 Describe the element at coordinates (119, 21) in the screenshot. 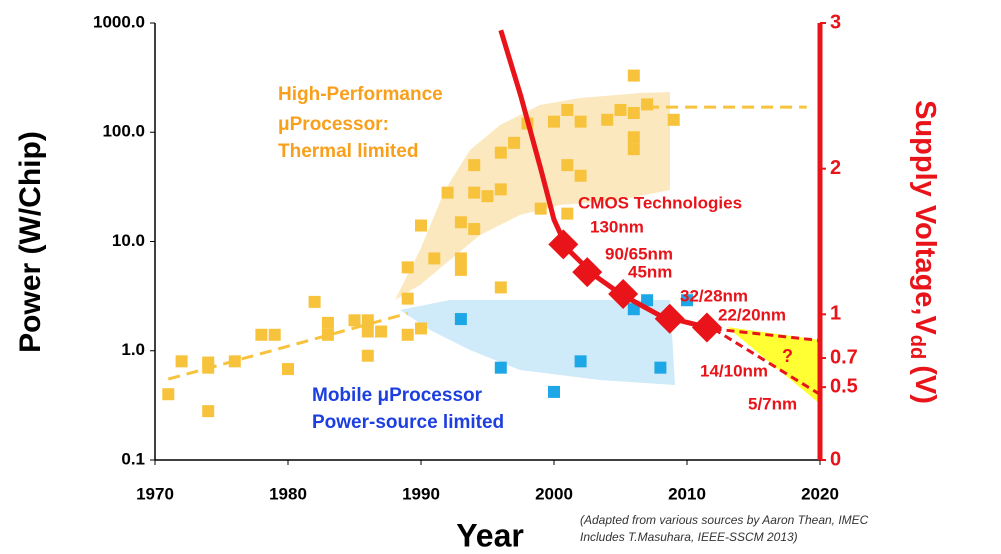

I see `y-tick-label: 1000.0` at that location.